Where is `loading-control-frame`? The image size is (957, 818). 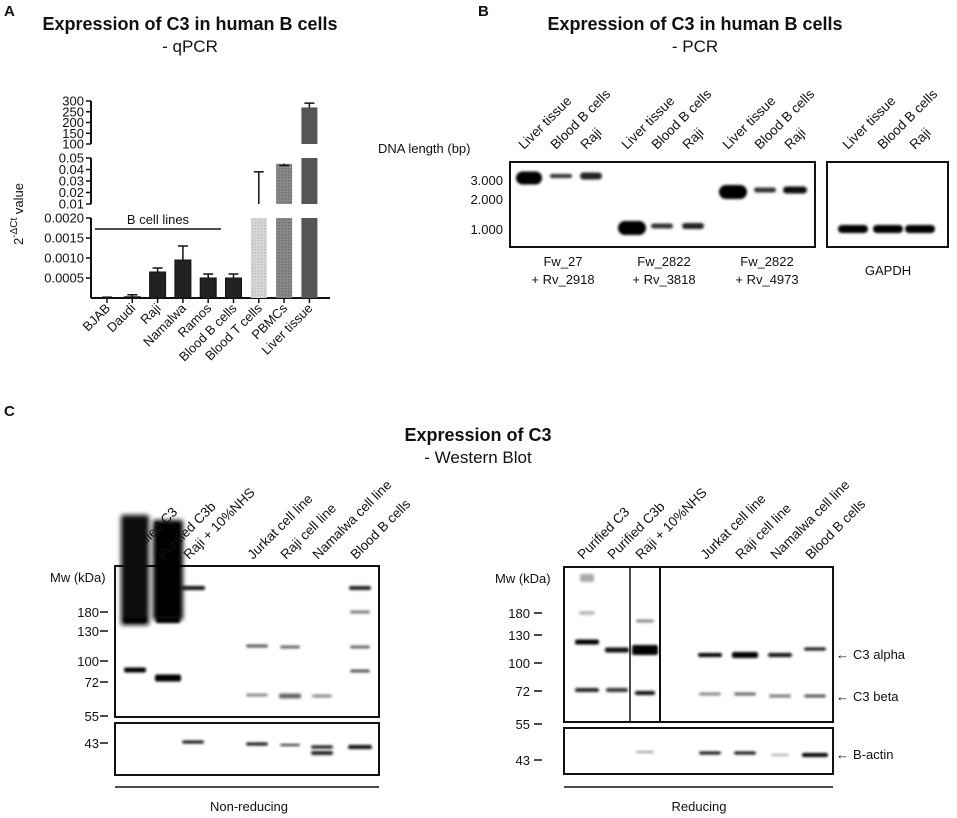
loading-control-frame is located at coordinates (698, 751).